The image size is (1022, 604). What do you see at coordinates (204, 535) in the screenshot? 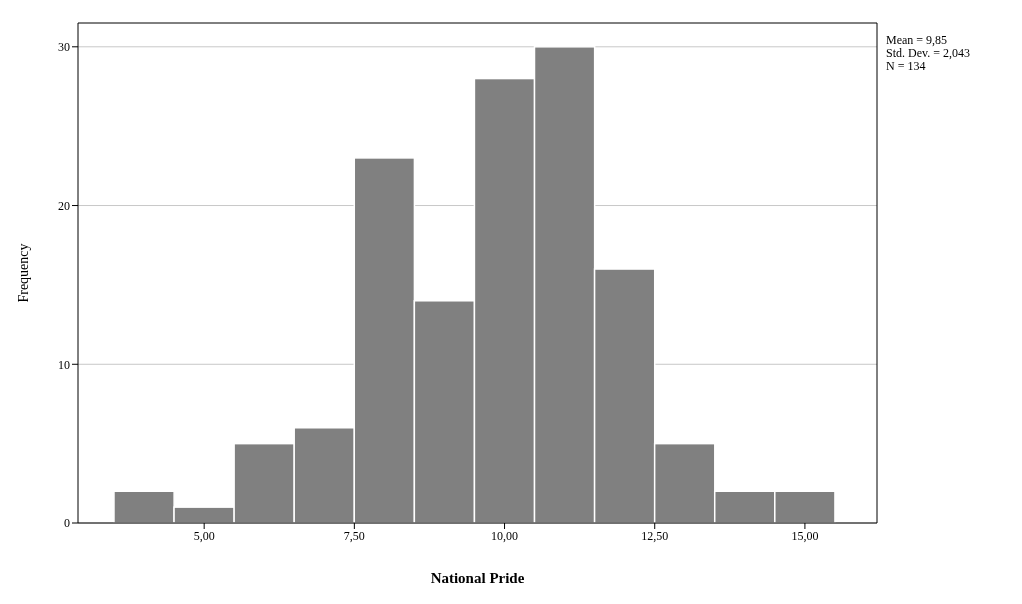
I see `x-tick-label: 5,00` at bounding box center [204, 535].